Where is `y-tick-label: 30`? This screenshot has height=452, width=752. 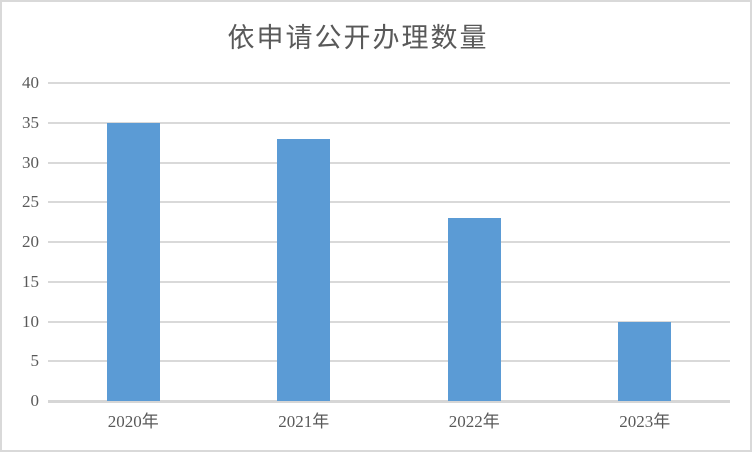 y-tick-label: 30 is located at coordinates (30, 162).